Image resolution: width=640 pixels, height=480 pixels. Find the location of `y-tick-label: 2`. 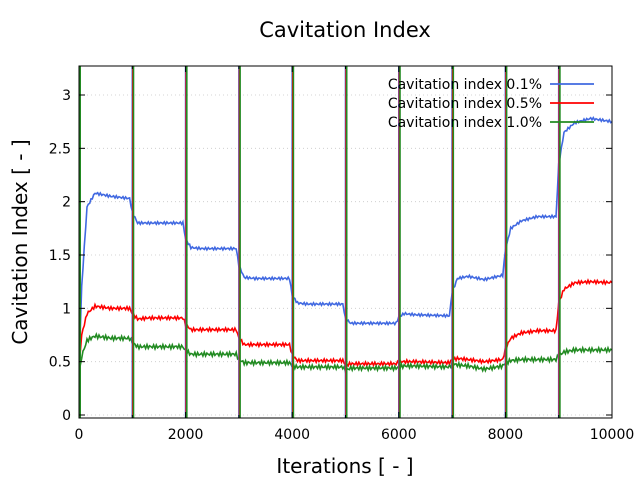

y-tick-label: 2 is located at coordinates (66, 203).